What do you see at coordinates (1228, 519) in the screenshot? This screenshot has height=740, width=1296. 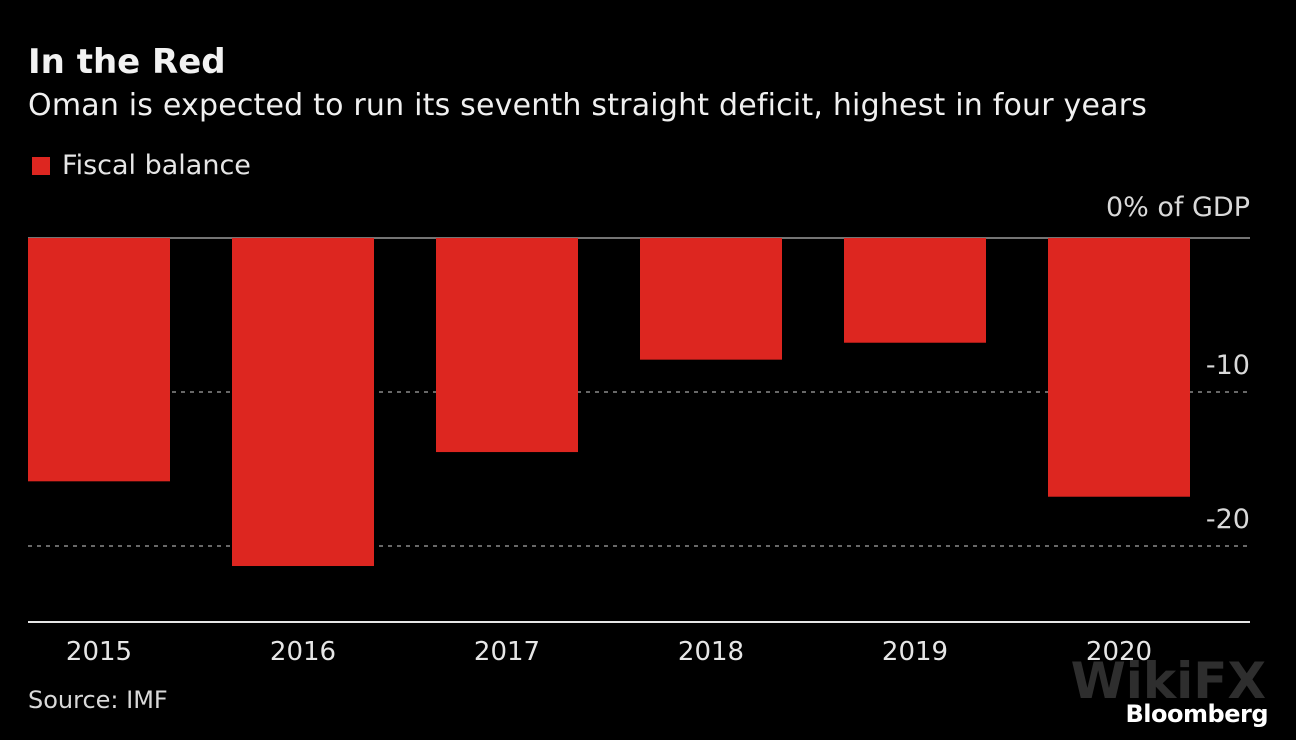 I see `y-tick-label: -20` at bounding box center [1228, 519].